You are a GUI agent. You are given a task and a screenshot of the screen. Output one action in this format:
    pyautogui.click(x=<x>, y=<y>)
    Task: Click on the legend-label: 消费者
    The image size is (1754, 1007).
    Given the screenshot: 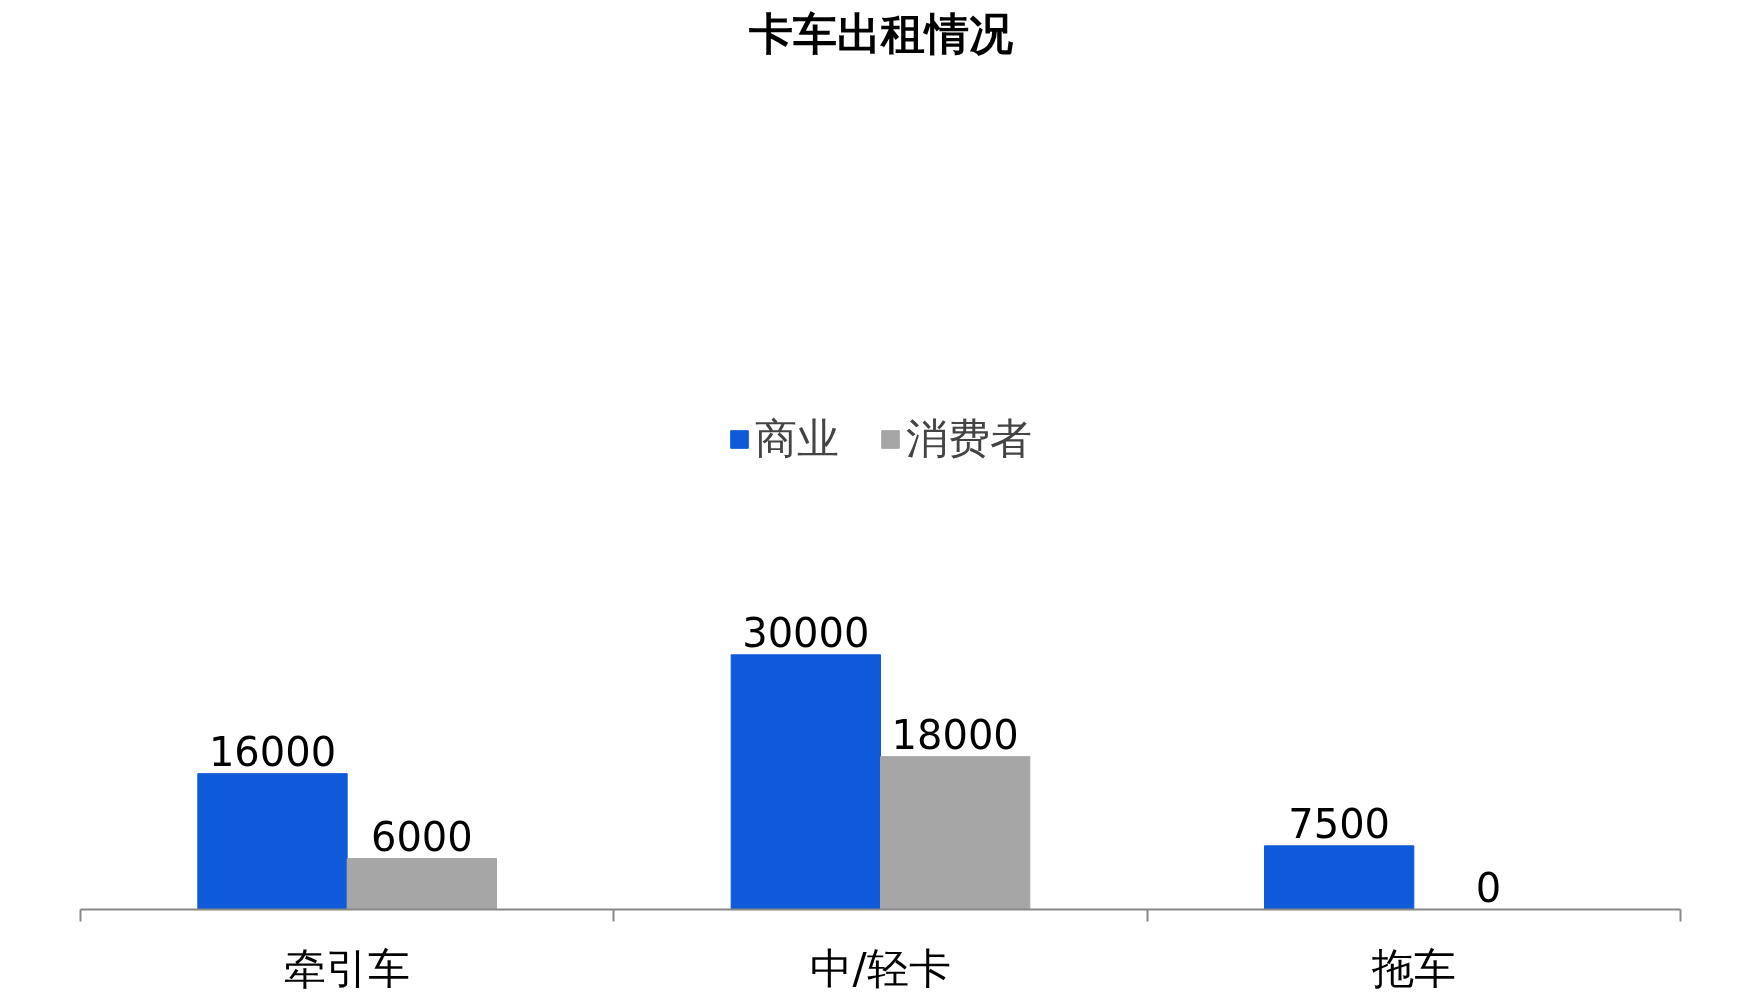 What is the action you would take?
    pyautogui.click(x=969, y=439)
    